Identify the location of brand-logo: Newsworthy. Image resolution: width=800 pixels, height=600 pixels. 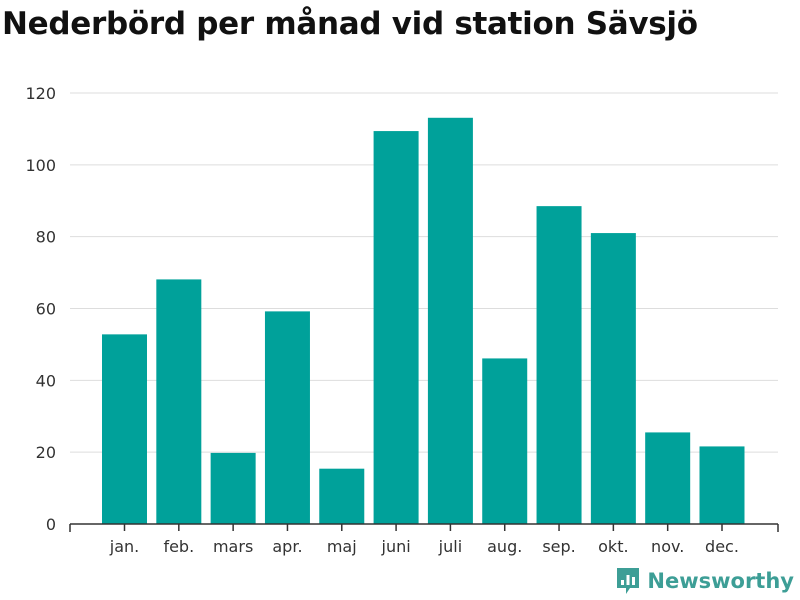
(704, 581).